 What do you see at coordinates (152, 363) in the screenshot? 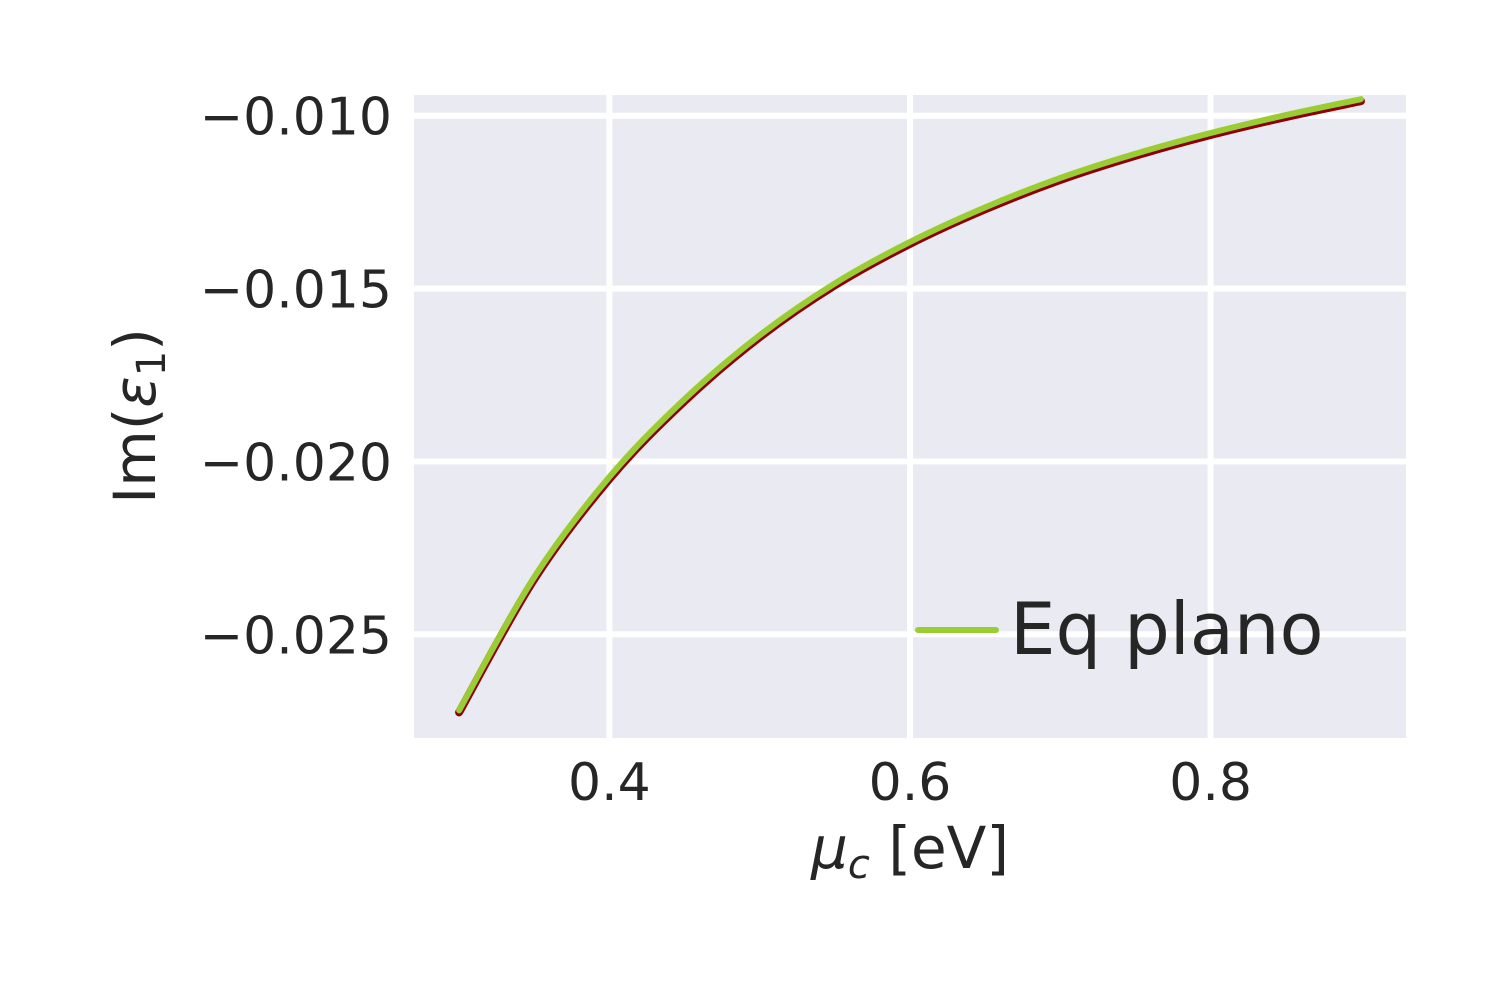
I see `y-axis-label-subscript: 1` at bounding box center [152, 363].